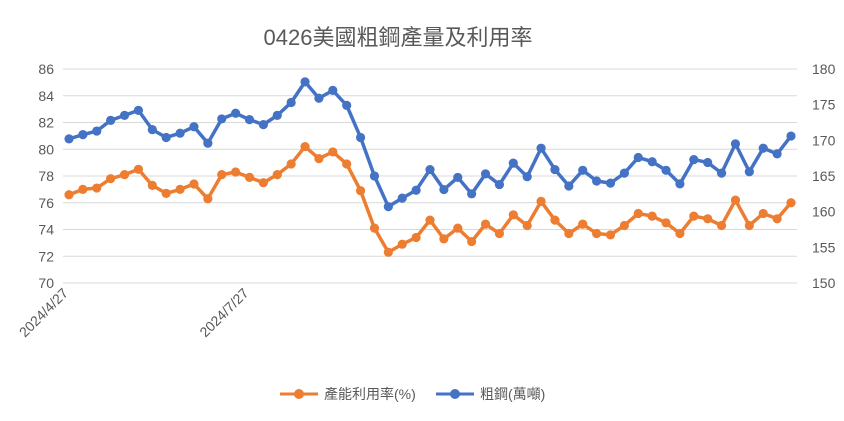  Describe the element at coordinates (824, 140) in the screenshot. I see `y-right-tick-label: 170` at that location.